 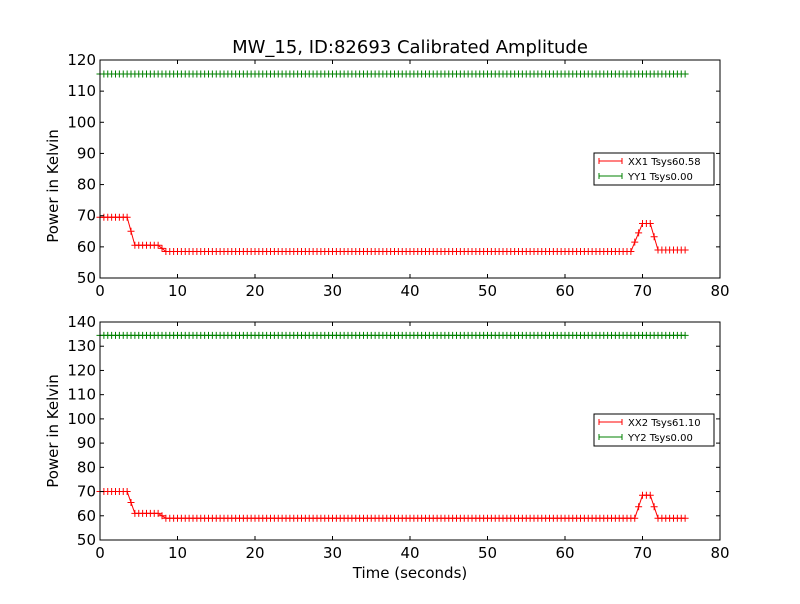 I want to click on legend: XX2 Tsys61.10 YY2 Tsys0.00, so click(x=654, y=430).